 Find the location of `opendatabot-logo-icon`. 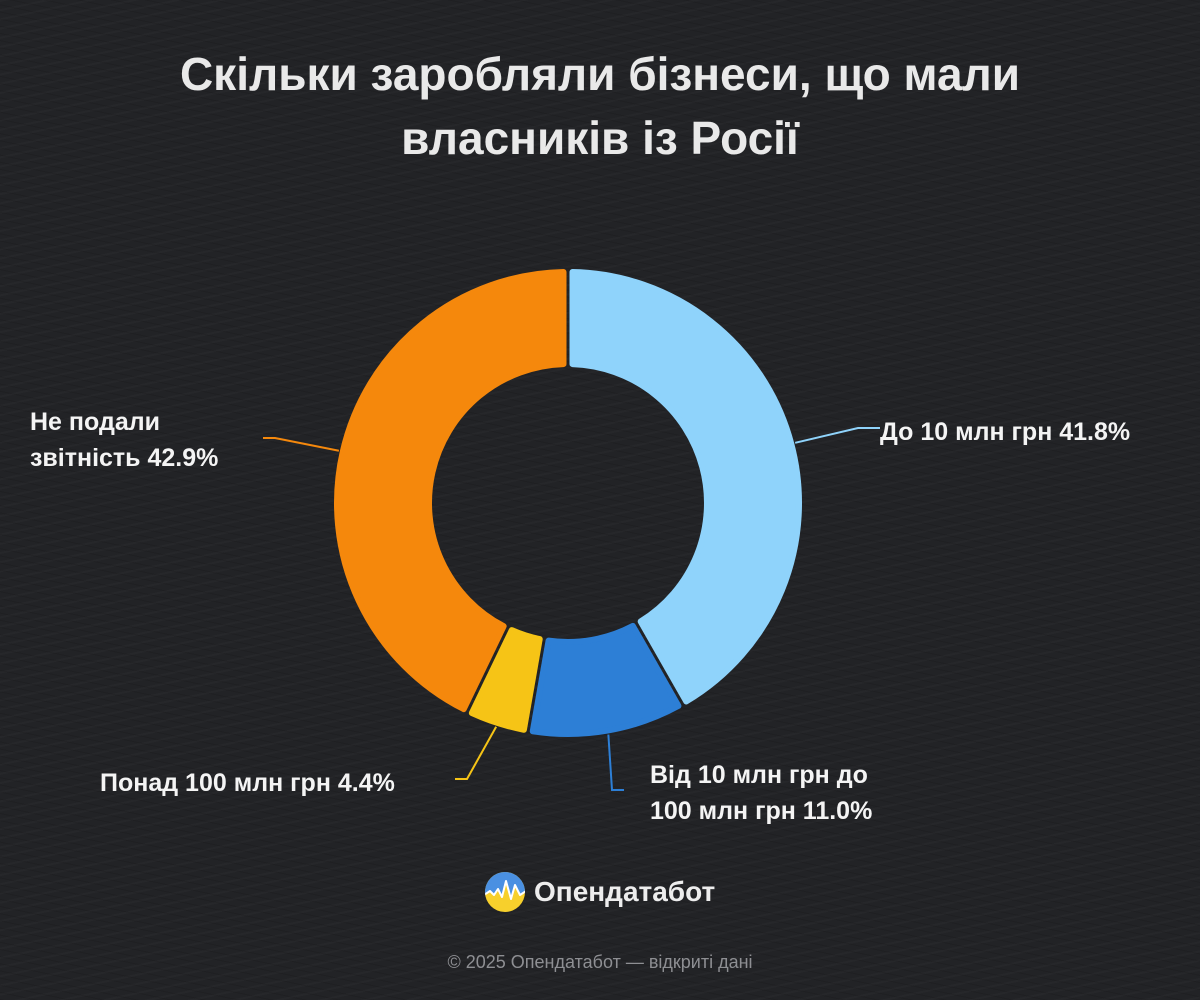

opendatabot-logo-icon is located at coordinates (505, 892).